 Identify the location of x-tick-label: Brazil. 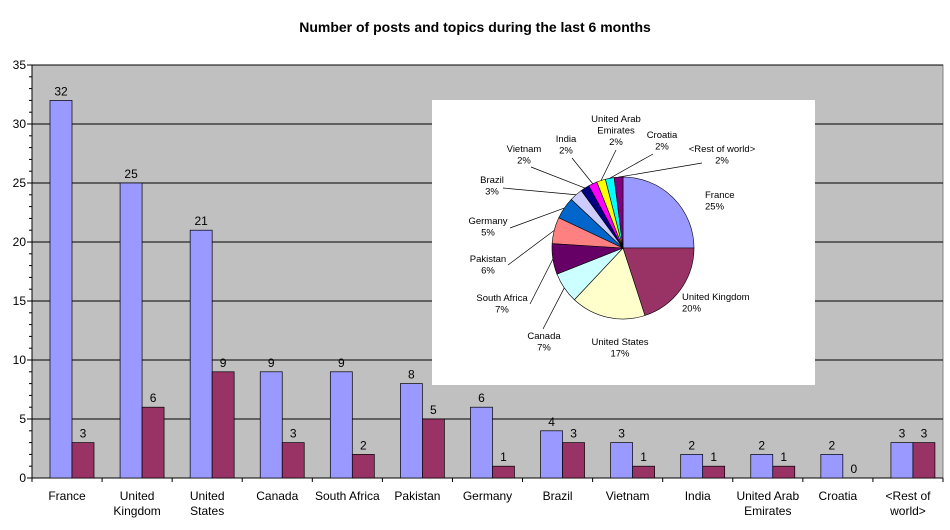
(558, 496).